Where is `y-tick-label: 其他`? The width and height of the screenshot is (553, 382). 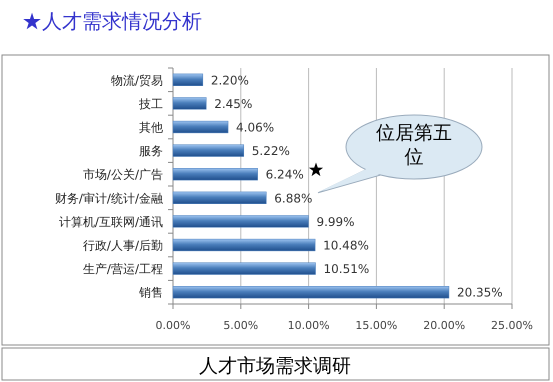
y-tick-label: 其他 is located at coordinates (151, 127).